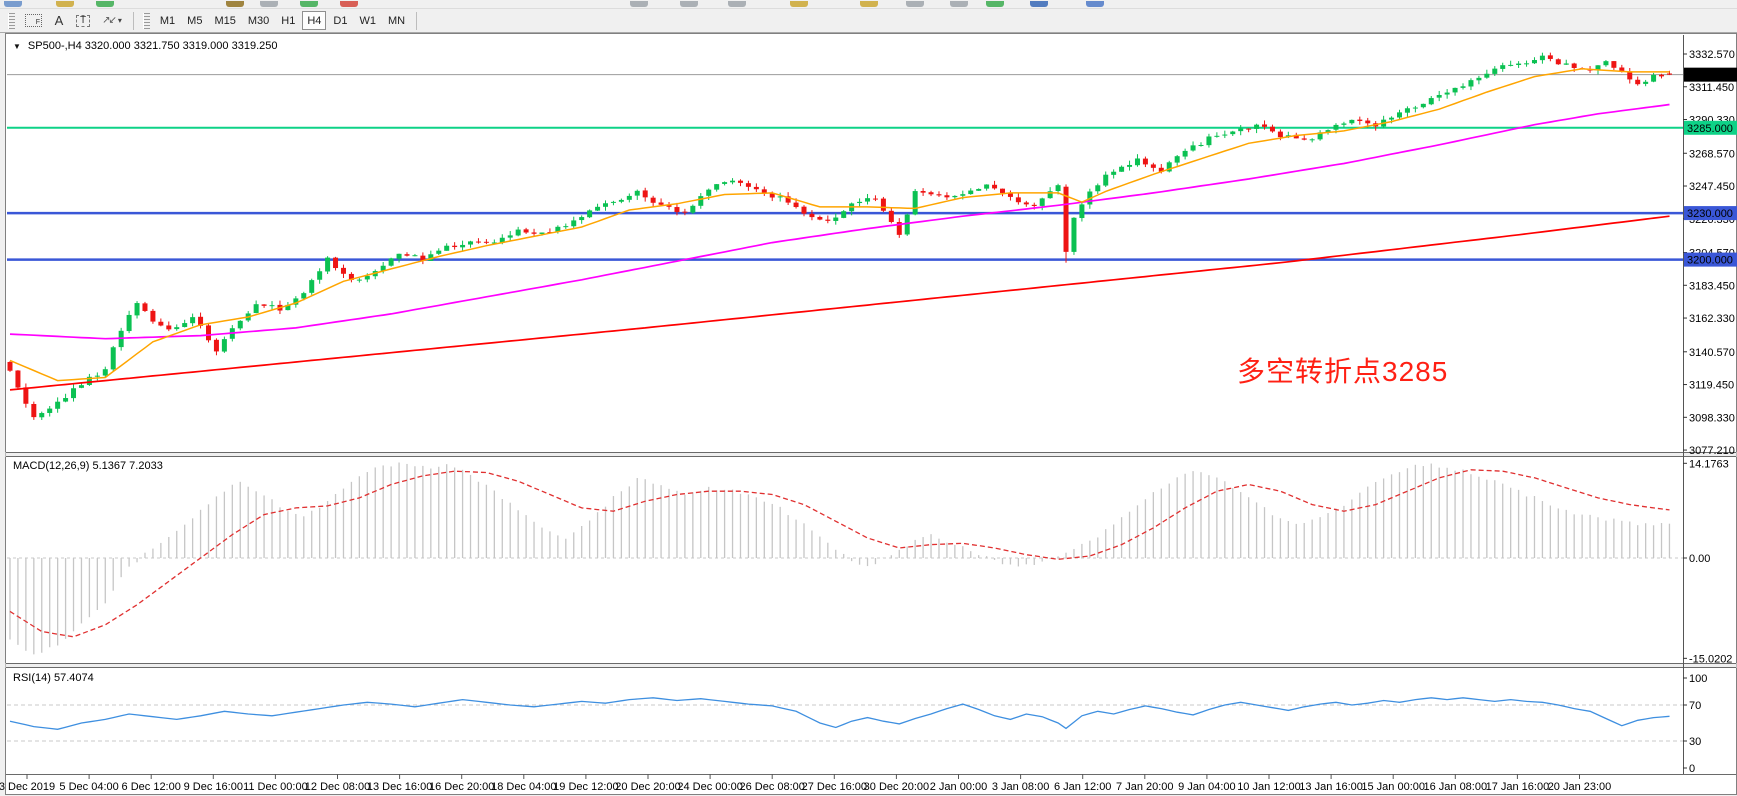  I want to click on tf-button-H1: H1, so click(288, 20).